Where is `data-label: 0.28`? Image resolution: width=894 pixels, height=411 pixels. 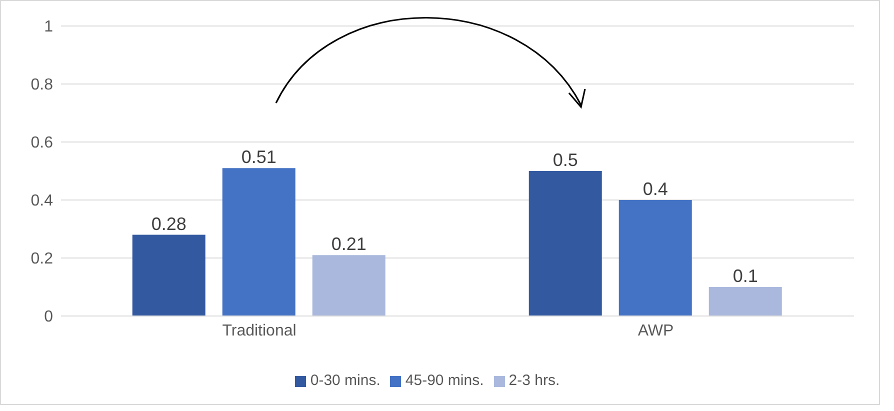 data-label: 0.28 is located at coordinates (168, 224).